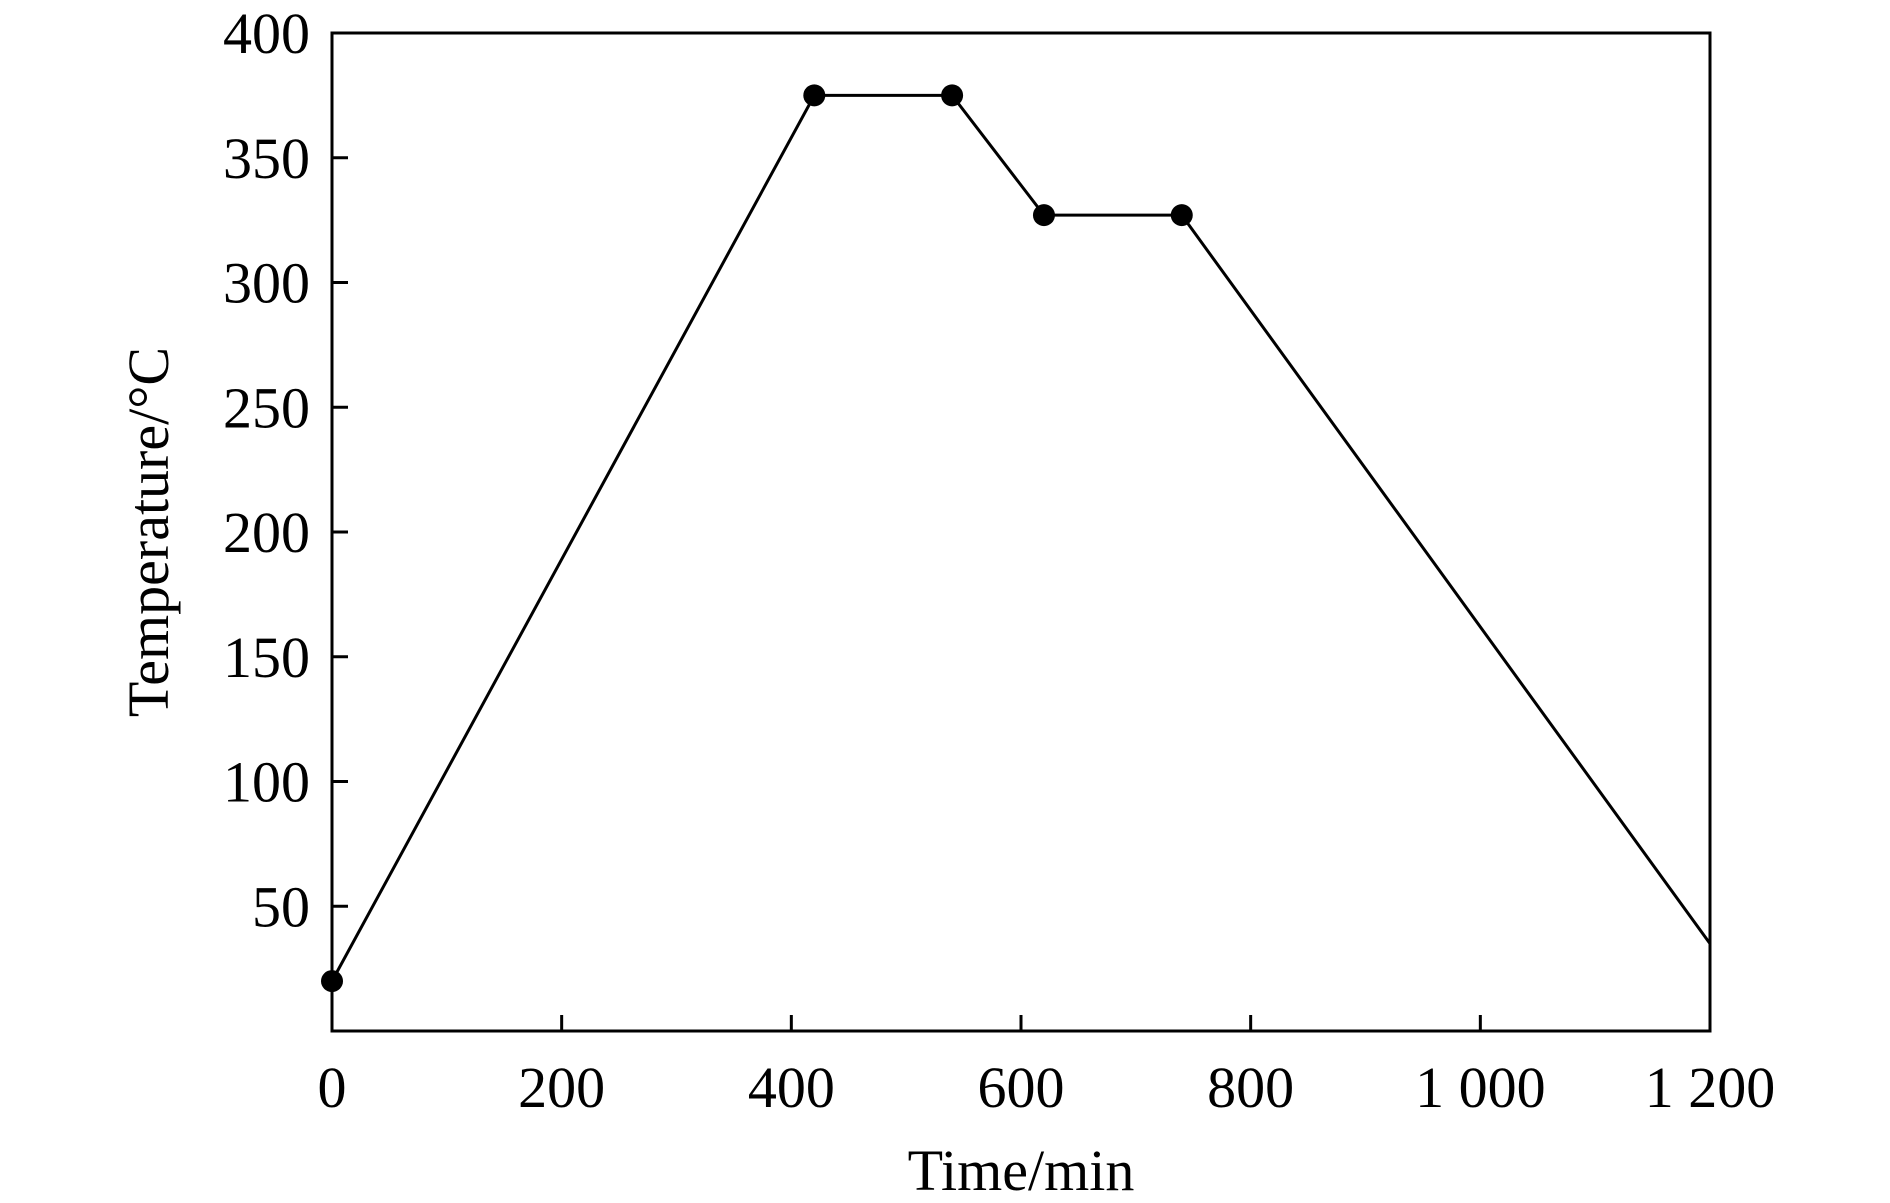 Image resolution: width=1890 pixels, height=1203 pixels. Describe the element at coordinates (266, 158) in the screenshot. I see `y-tick-label: 350` at that location.